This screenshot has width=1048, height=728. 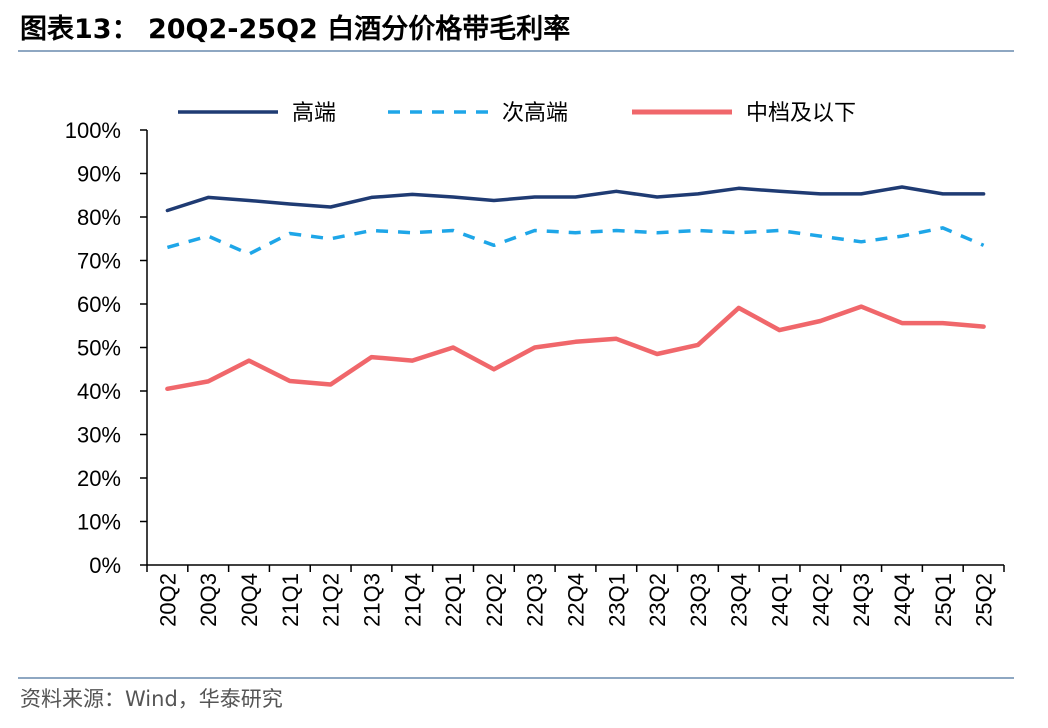 I want to click on y-tick-label: 20%, so click(x=99, y=478).